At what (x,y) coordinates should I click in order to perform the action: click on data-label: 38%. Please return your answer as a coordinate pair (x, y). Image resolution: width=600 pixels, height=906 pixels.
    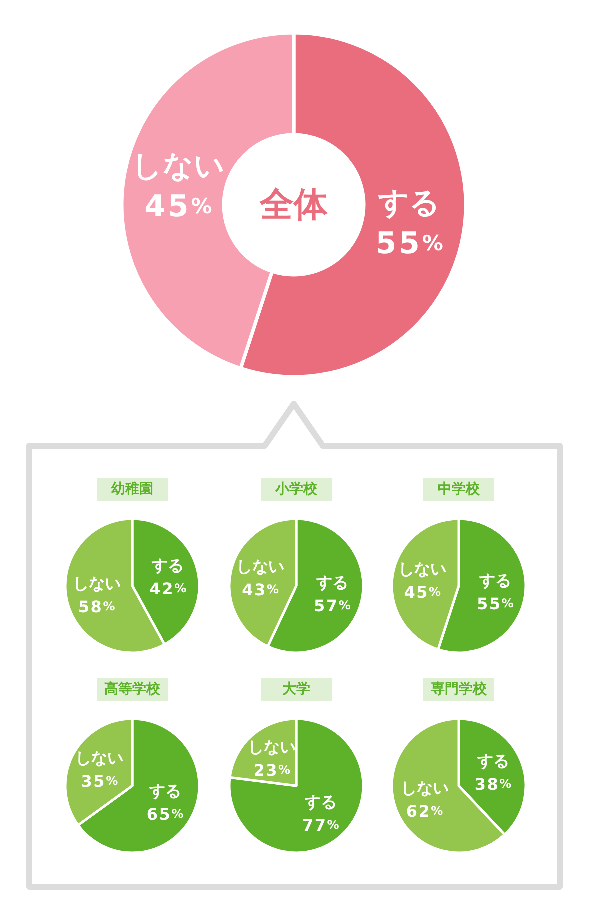
    Looking at the image, I should click on (493, 784).